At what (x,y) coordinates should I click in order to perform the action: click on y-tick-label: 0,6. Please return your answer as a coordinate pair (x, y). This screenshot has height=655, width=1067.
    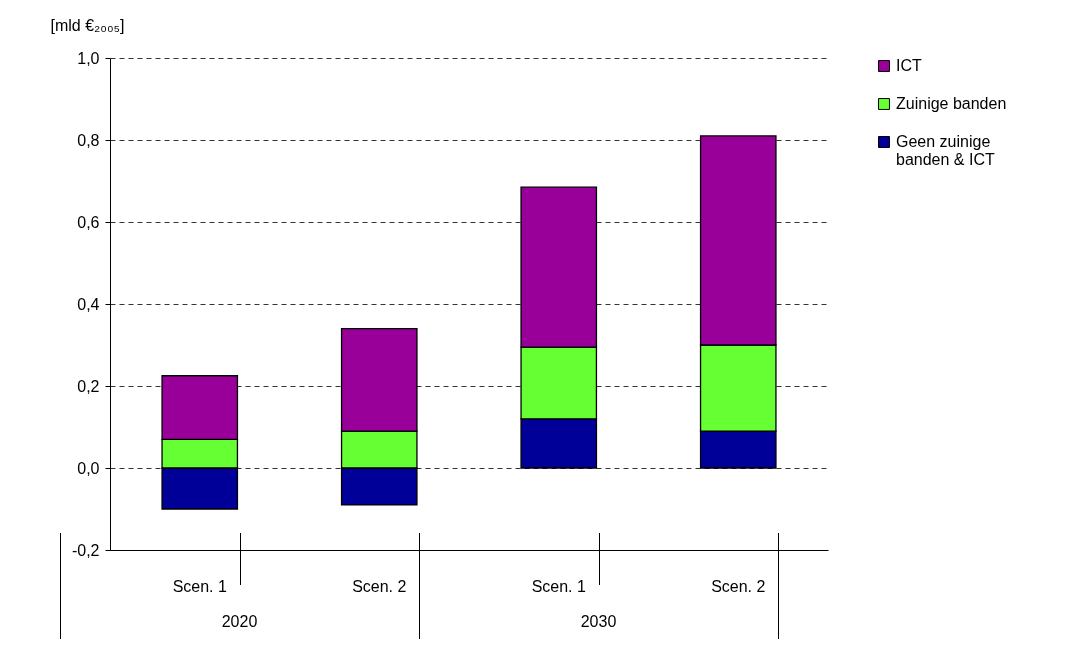
    Looking at the image, I should click on (88, 222).